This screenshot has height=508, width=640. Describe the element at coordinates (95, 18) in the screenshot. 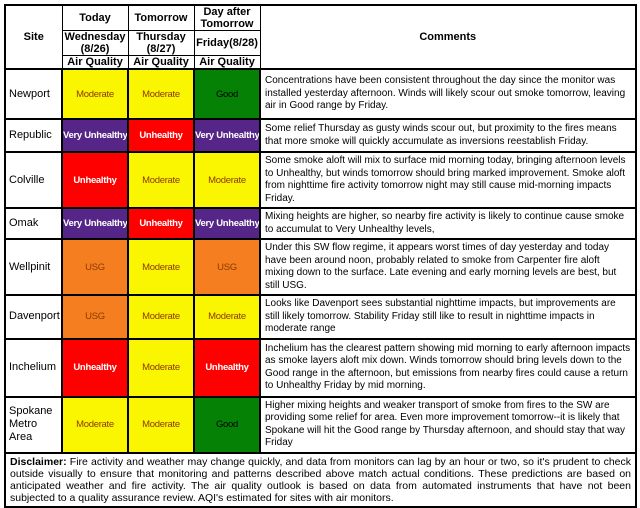

I see `today-header: Today` at that location.